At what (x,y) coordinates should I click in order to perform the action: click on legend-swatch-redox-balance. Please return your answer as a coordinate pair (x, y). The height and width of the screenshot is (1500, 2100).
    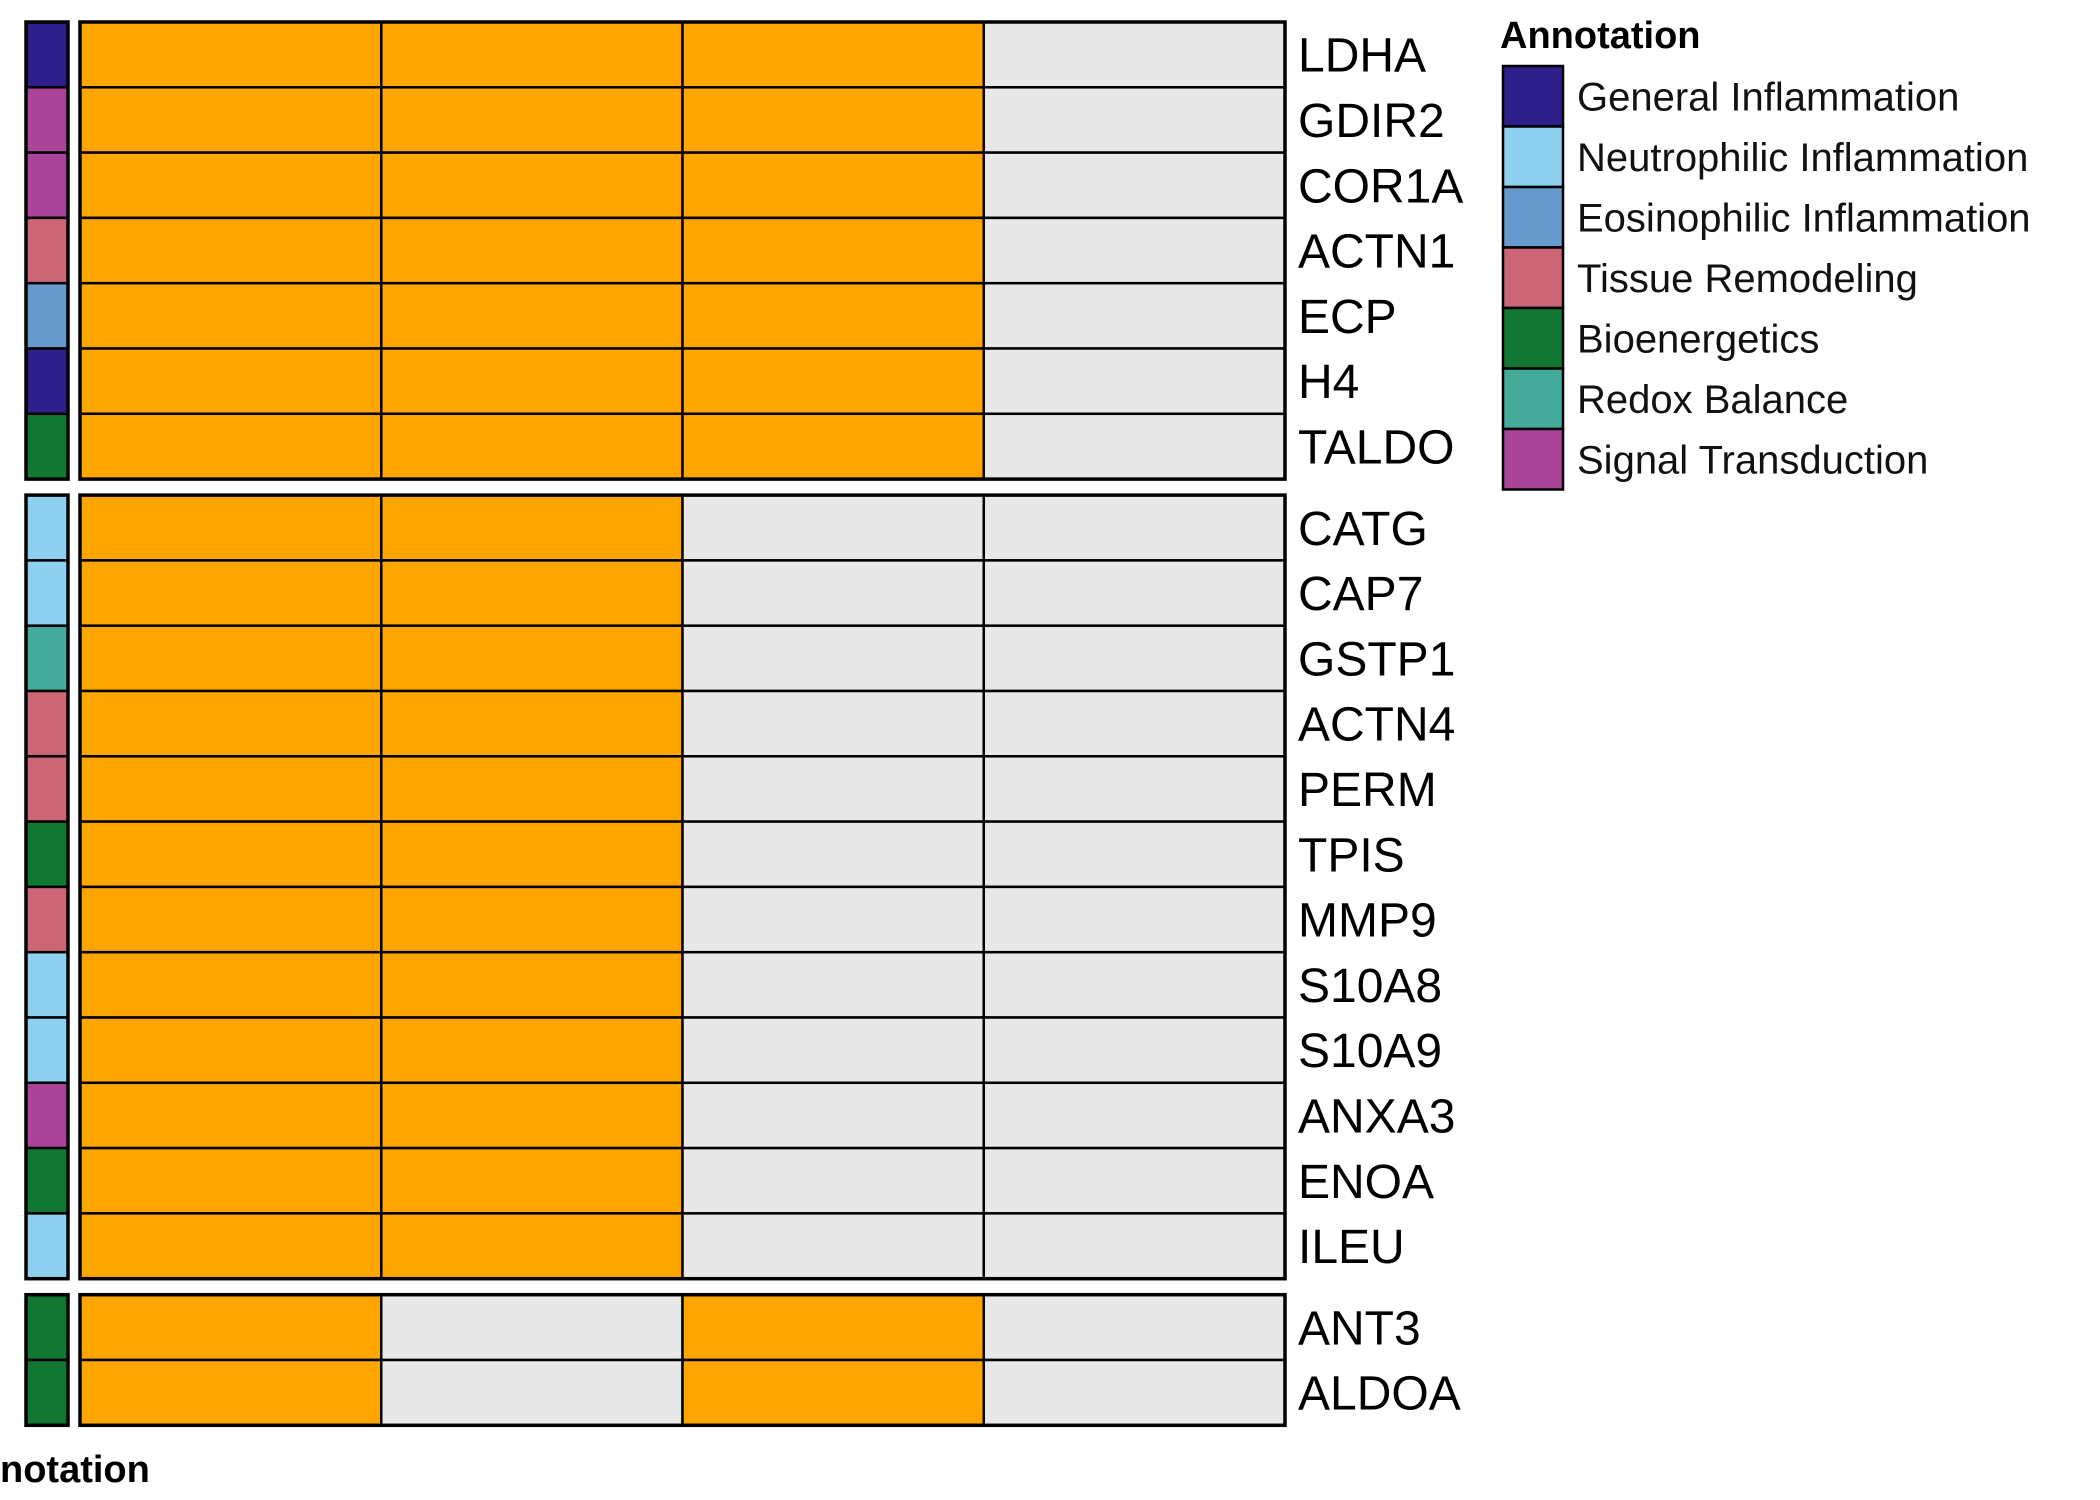
    Looking at the image, I should click on (1533, 399).